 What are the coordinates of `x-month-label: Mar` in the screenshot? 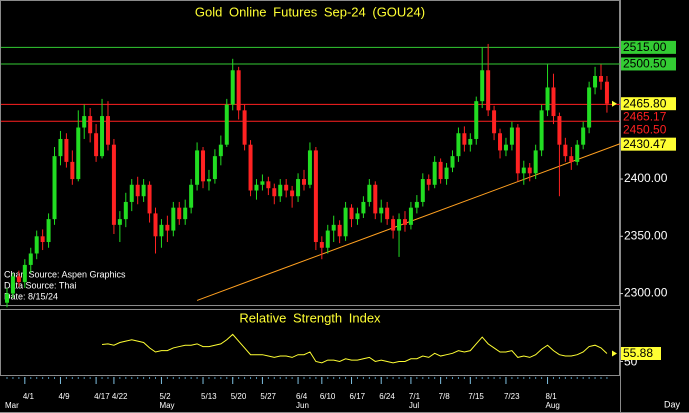 It's located at (12, 405).